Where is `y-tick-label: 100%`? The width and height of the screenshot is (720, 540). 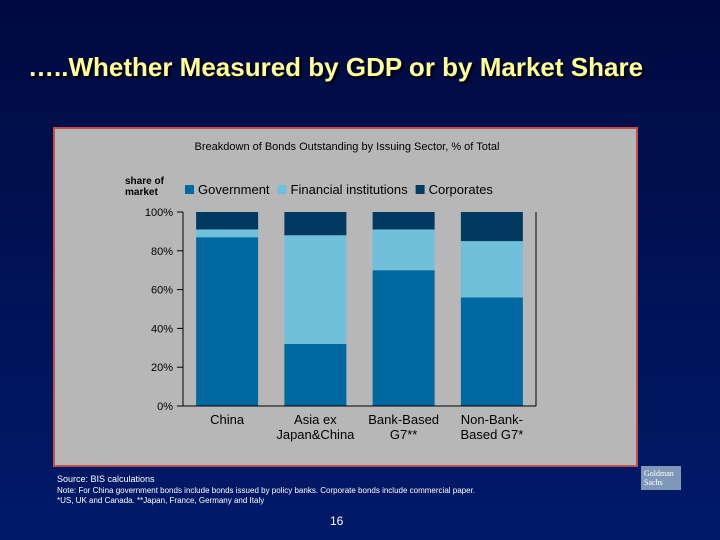 y-tick-label: 100% is located at coordinates (159, 213).